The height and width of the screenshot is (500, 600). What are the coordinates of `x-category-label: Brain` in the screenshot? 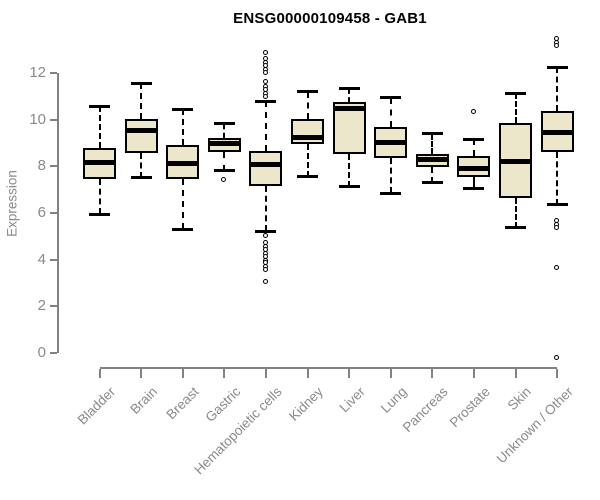 It's located at (143, 400).